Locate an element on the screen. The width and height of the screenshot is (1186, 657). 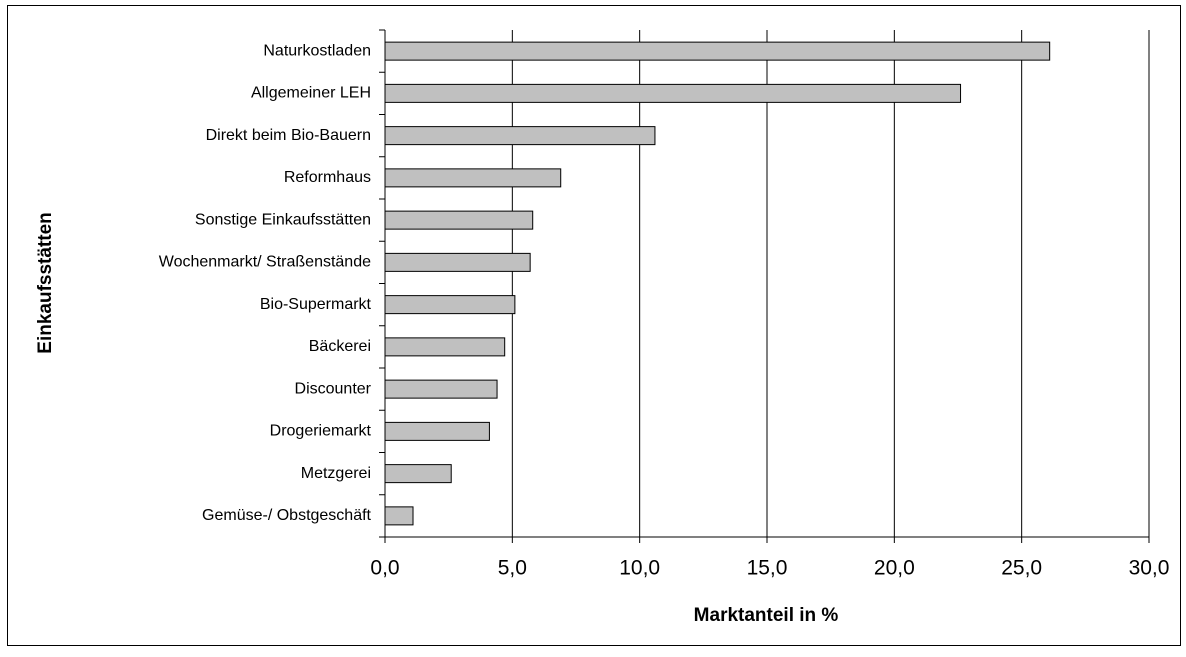
x-tick-label: 15,0 is located at coordinates (767, 568).